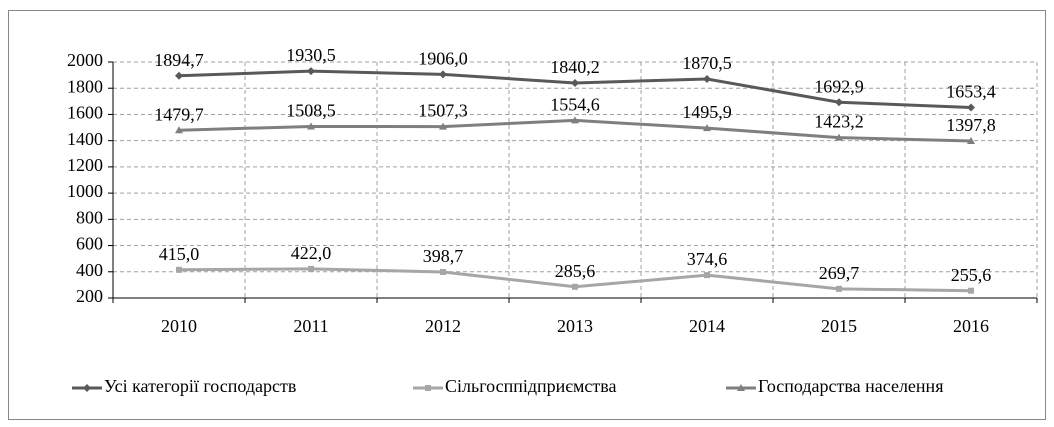 The image size is (1054, 427). What do you see at coordinates (850, 386) in the screenshot?
I see `legend-label: Господарства населення` at bounding box center [850, 386].